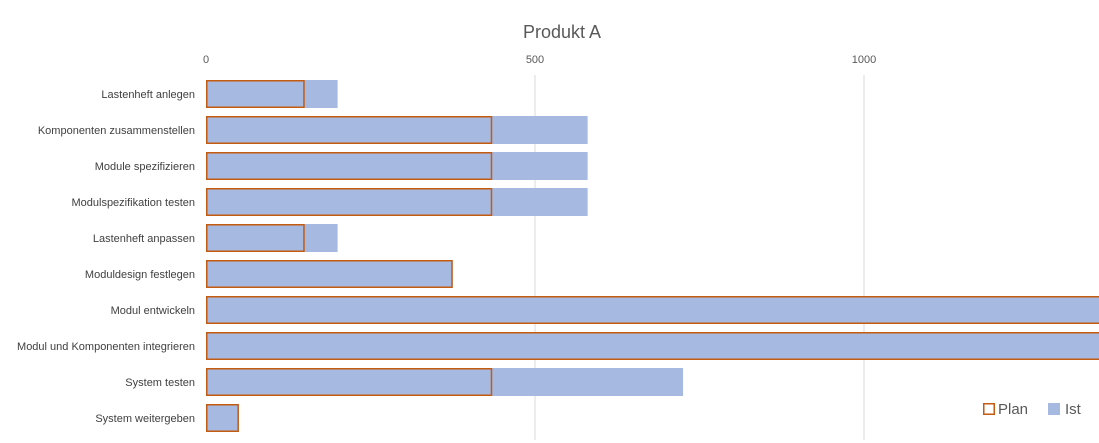 The image size is (1099, 443). I want to click on legend-label-plan: Plan, so click(1013, 409).